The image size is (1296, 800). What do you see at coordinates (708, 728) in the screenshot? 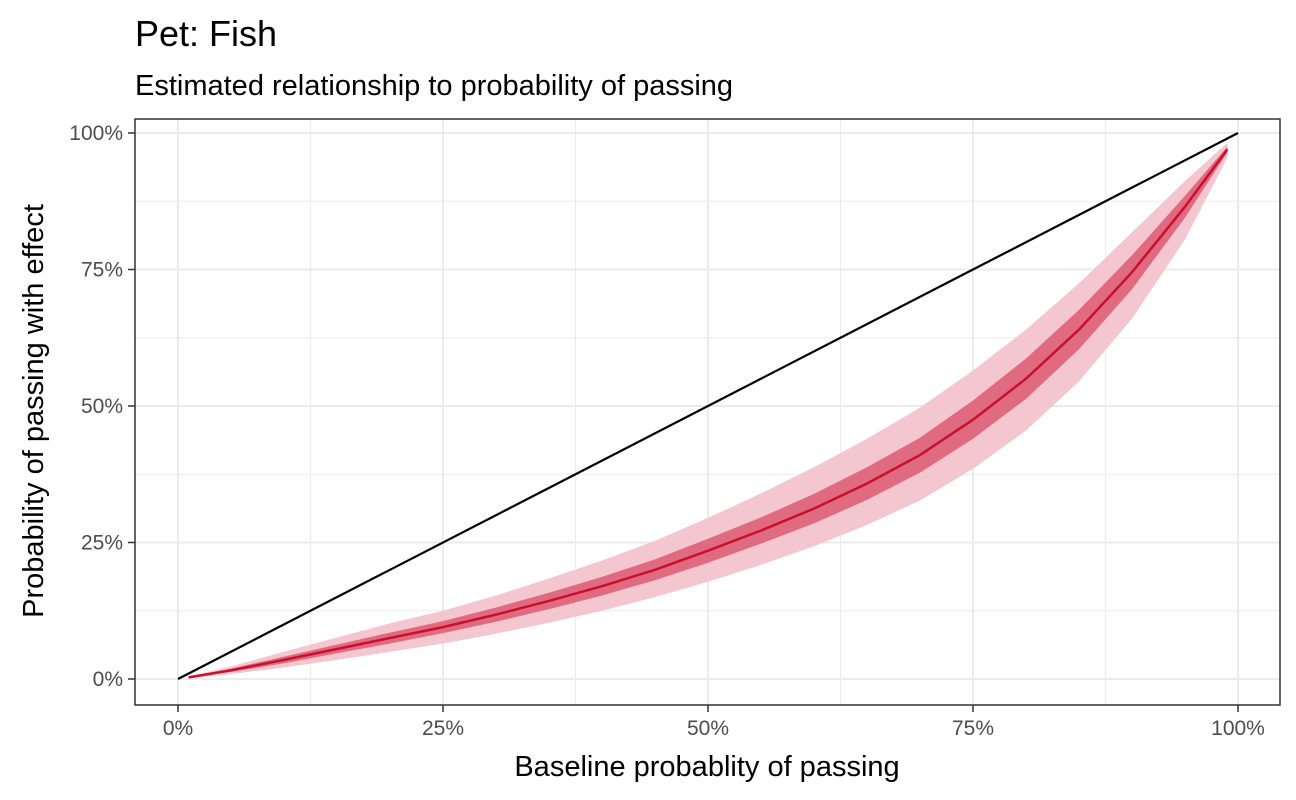
I see `x-tick-label: 50%` at bounding box center [708, 728].